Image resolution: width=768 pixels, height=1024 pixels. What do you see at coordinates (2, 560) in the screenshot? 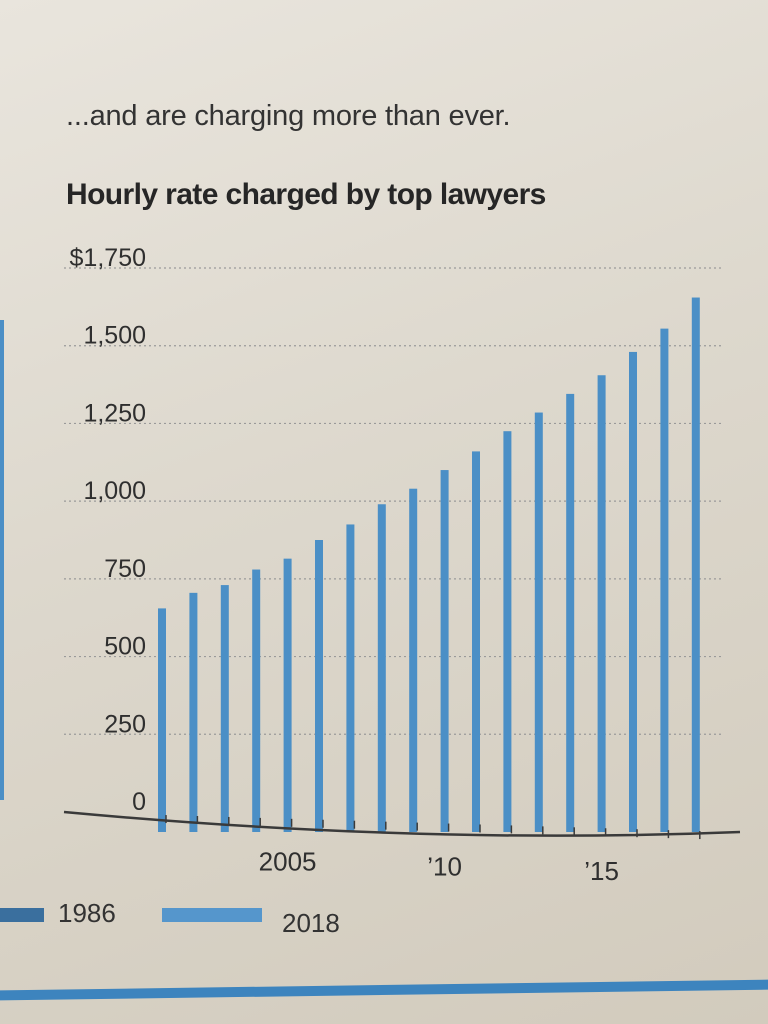
I see `adjacent-chart-edge` at bounding box center [2, 560].